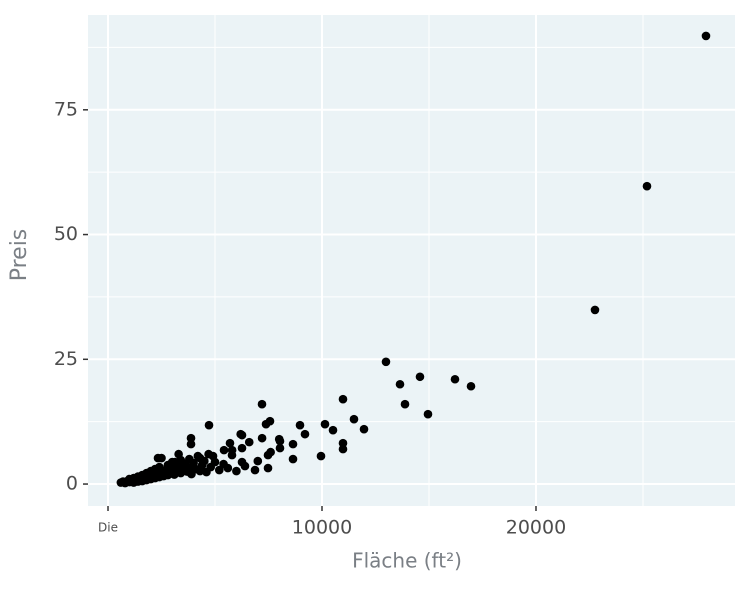 This screenshot has width=750, height=600. What do you see at coordinates (322, 528) in the screenshot?
I see `x-tick-label: 10000` at bounding box center [322, 528].